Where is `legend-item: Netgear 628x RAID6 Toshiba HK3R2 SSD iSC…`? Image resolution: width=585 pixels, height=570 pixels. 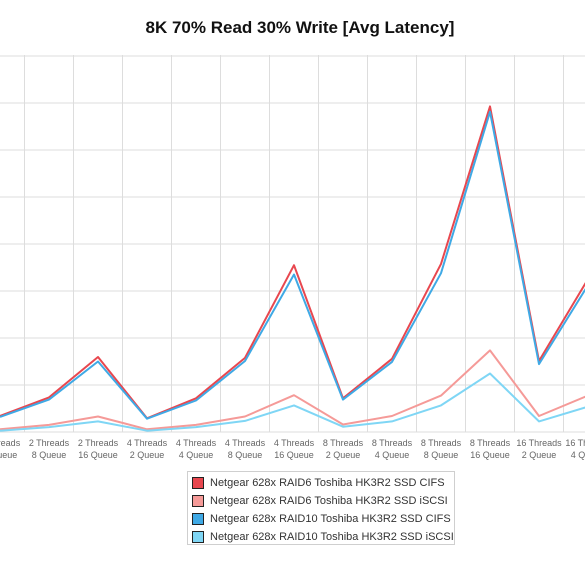
legend-item: Netgear 628x RAID6 Toshiba HK3R2 SSD iSC… is located at coordinates (320, 501).